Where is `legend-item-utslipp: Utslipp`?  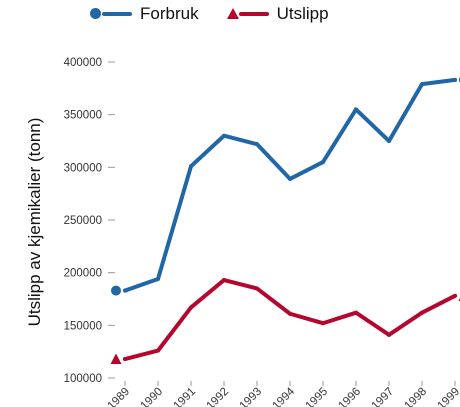
legend-item-utslipp: Utslipp is located at coordinates (277, 14).